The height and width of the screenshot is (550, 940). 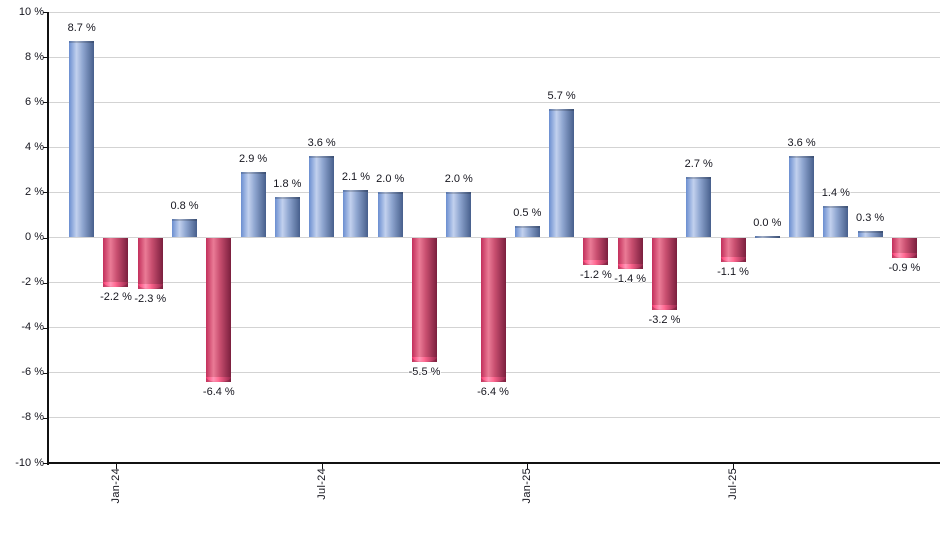 I want to click on y-axis-tick-label: 6 %, so click(x=34, y=101).